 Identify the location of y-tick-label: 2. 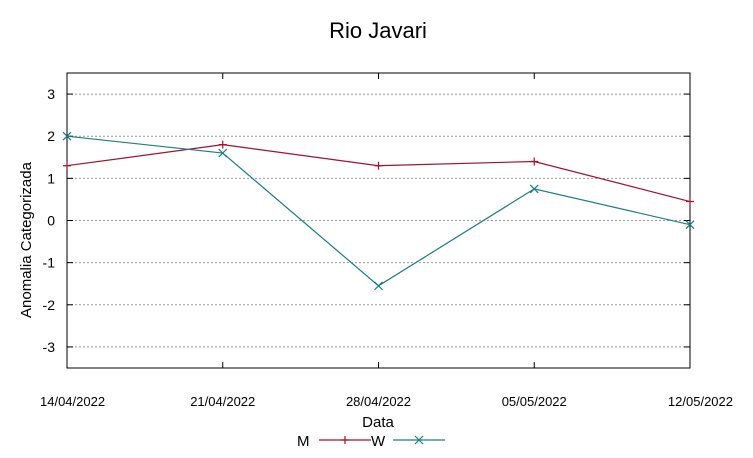
(51, 136).